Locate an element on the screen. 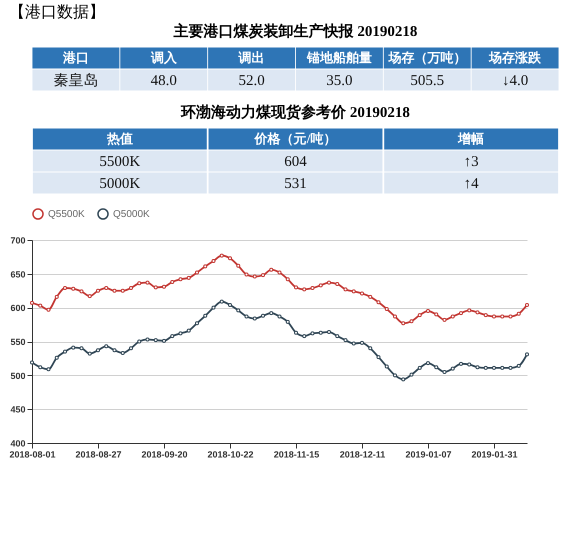 The width and height of the screenshot is (573, 545). text: 5500K is located at coordinates (119, 162).